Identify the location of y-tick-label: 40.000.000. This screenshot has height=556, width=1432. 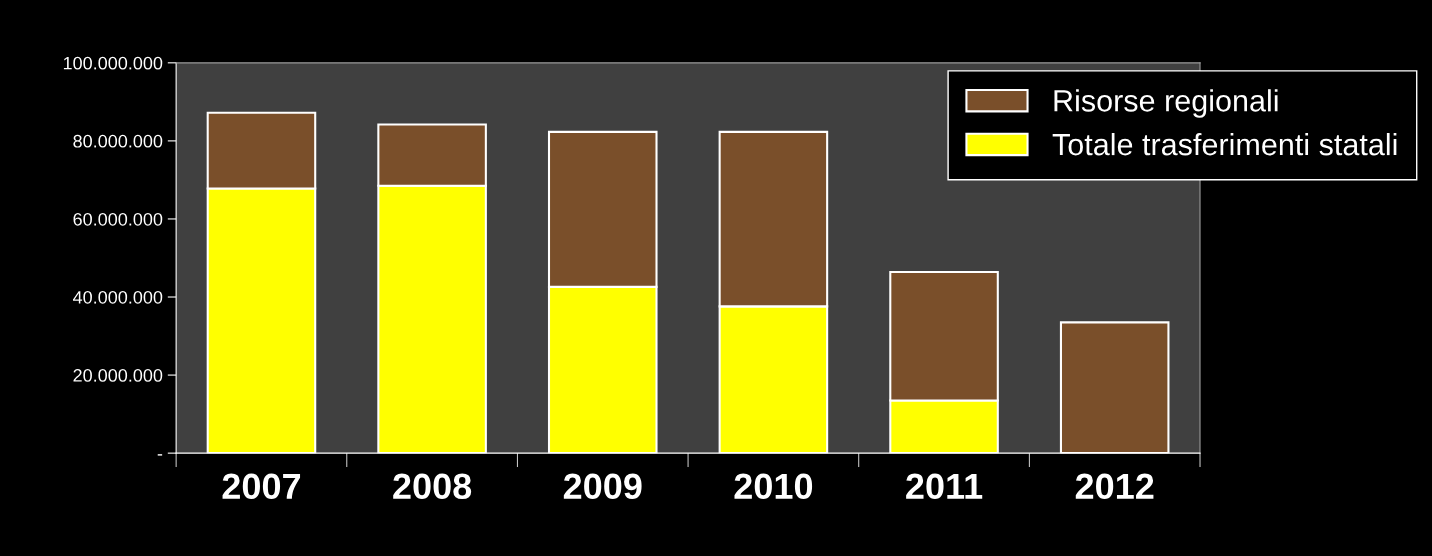
(118, 297).